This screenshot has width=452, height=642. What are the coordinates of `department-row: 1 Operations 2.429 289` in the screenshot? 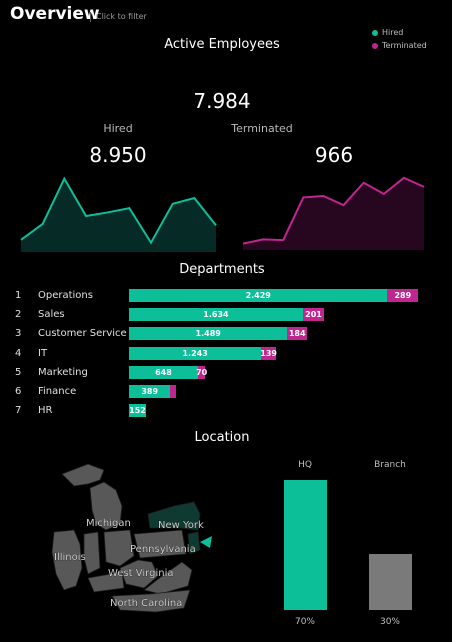 It's located at (226, 296).